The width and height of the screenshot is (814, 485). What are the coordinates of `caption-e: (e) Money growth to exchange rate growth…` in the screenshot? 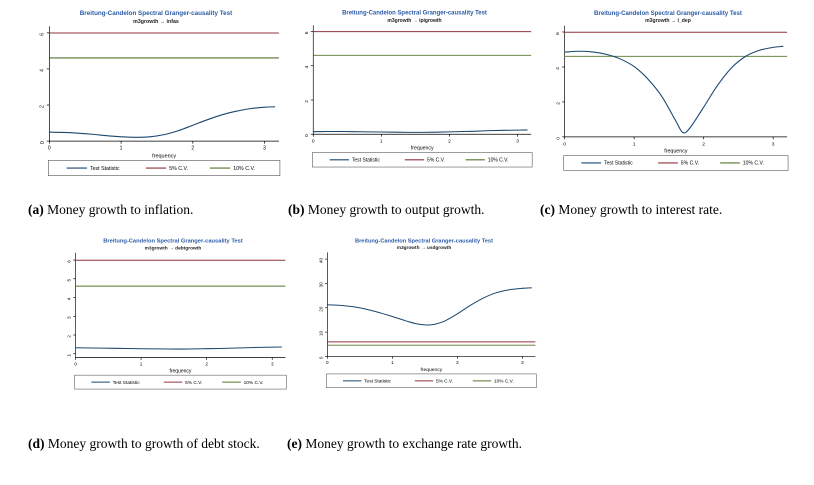 It's located at (408, 444).